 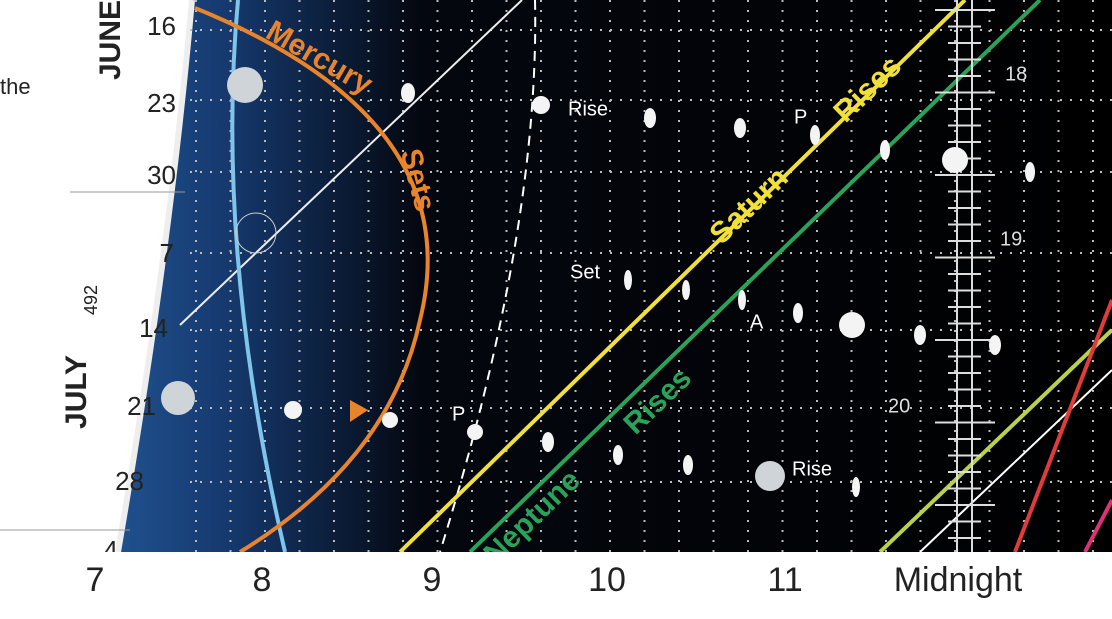 I want to click on mercury-marker, so click(x=359, y=411).